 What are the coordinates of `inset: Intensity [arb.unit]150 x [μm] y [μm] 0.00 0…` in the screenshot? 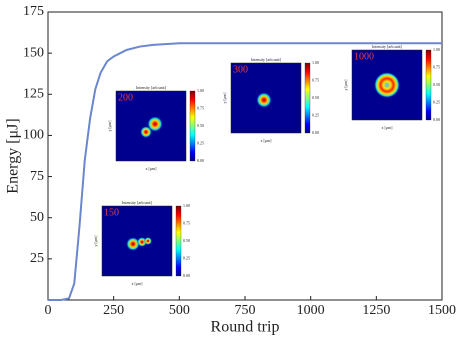 It's located at (141, 243).